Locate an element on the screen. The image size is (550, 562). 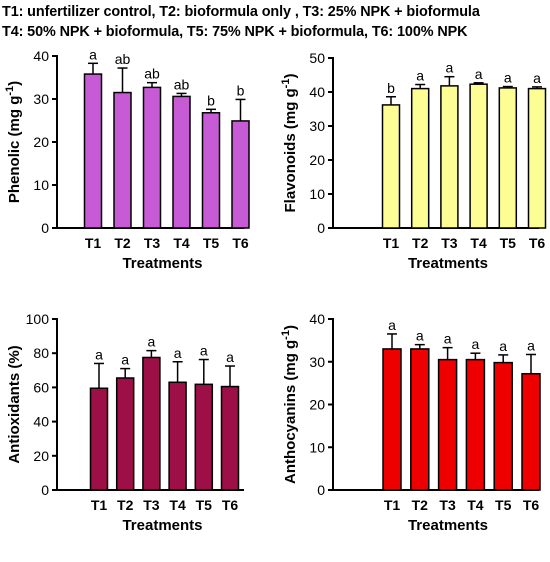
y-axis-title: Flavonoids (mg g-1) is located at coordinates (289, 143).